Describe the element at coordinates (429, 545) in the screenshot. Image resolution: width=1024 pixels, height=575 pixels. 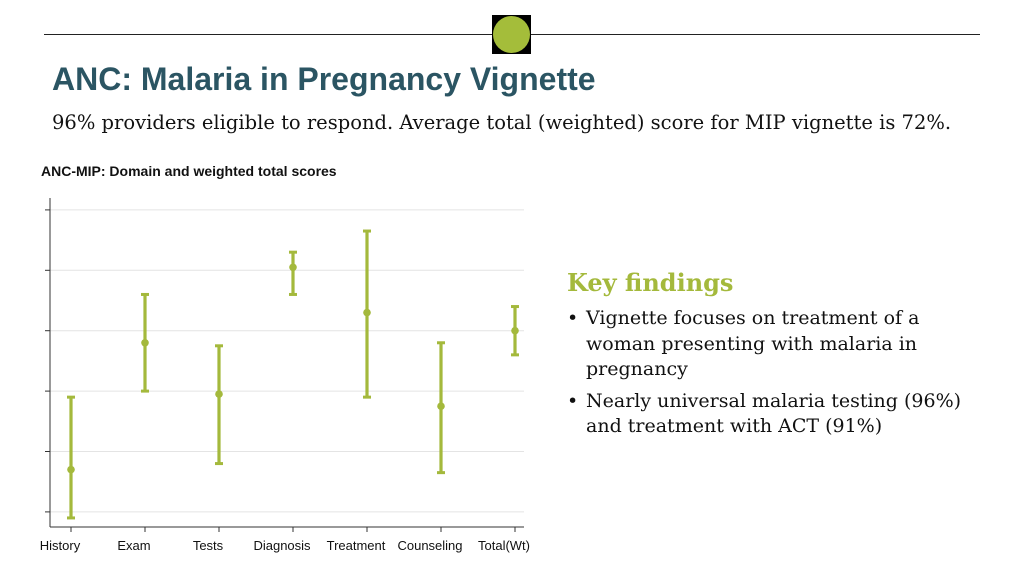
I see `x-tick-label: Counseling` at that location.